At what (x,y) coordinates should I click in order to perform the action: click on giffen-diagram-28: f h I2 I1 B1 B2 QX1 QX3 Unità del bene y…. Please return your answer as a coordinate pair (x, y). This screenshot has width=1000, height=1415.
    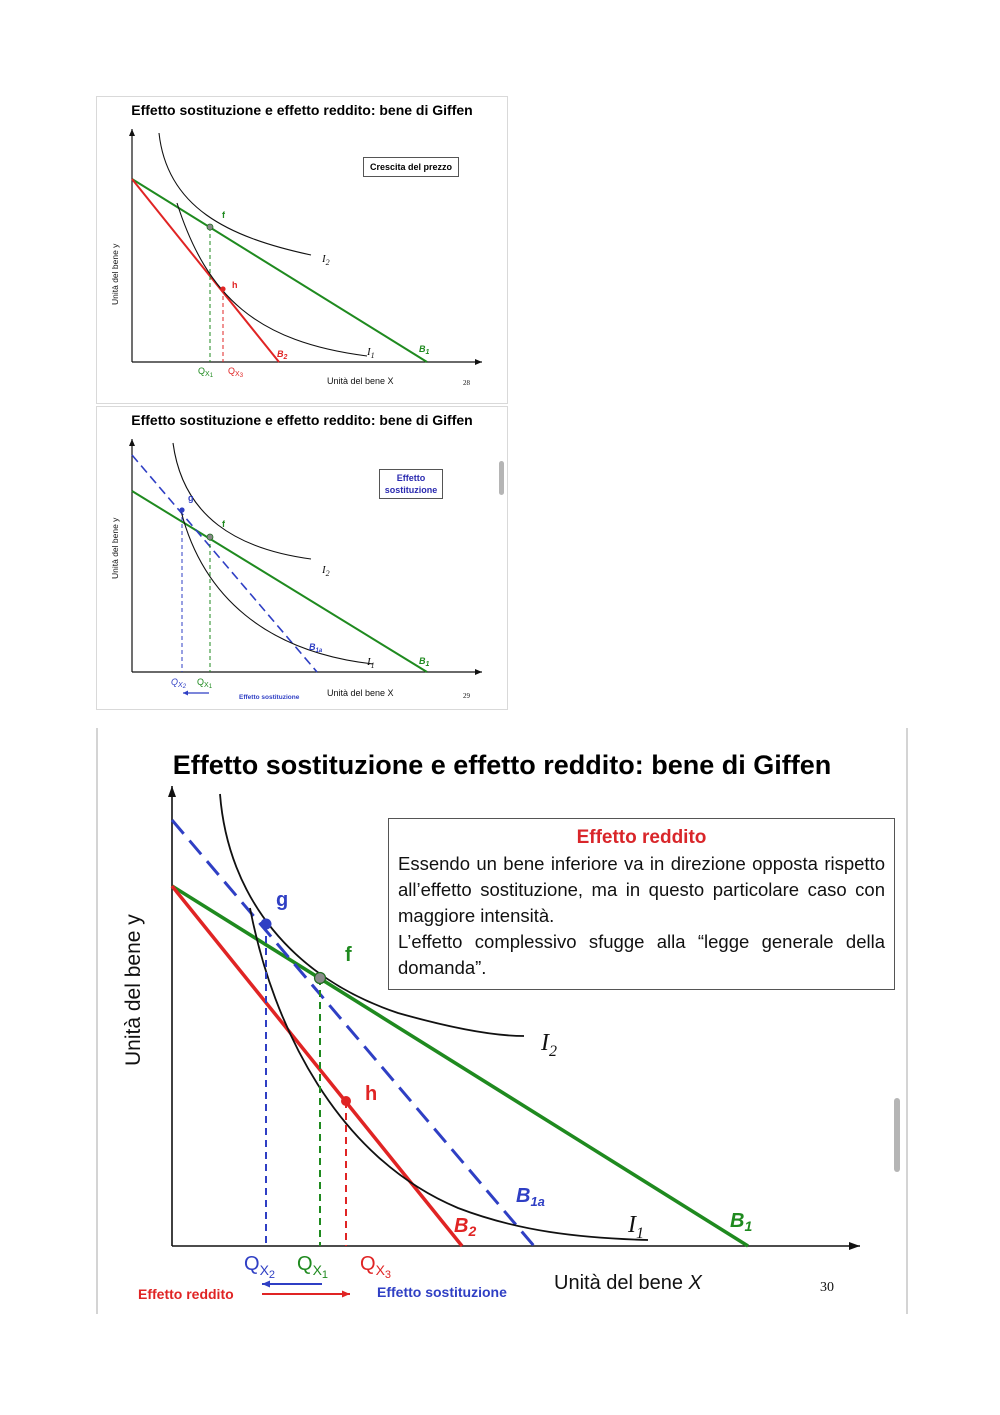
    Looking at the image, I should click on (296, 258).